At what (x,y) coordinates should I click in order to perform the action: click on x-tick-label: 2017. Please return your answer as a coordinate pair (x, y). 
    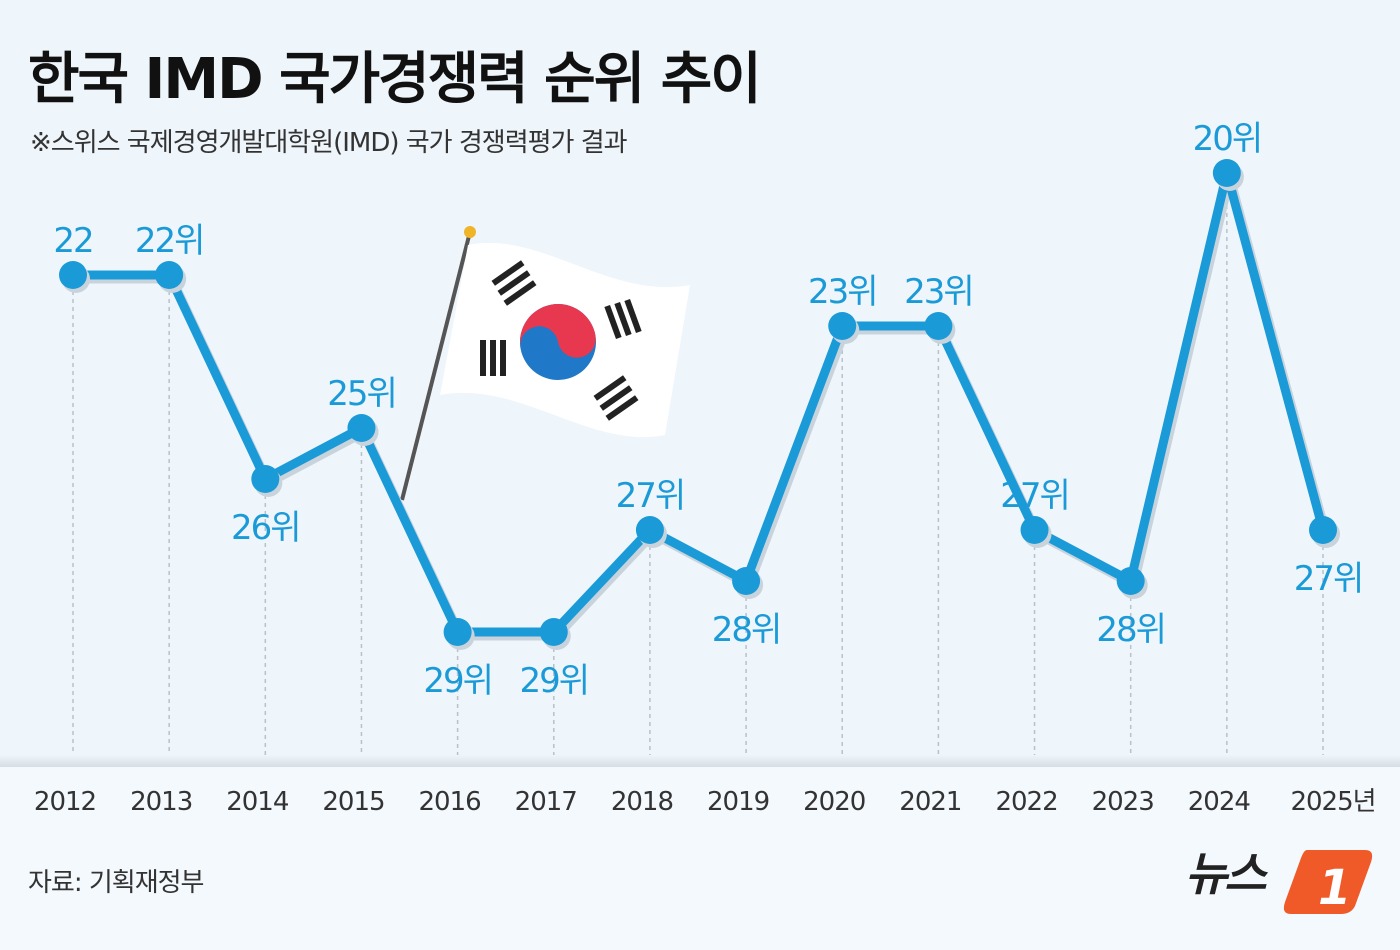
    Looking at the image, I should click on (546, 802).